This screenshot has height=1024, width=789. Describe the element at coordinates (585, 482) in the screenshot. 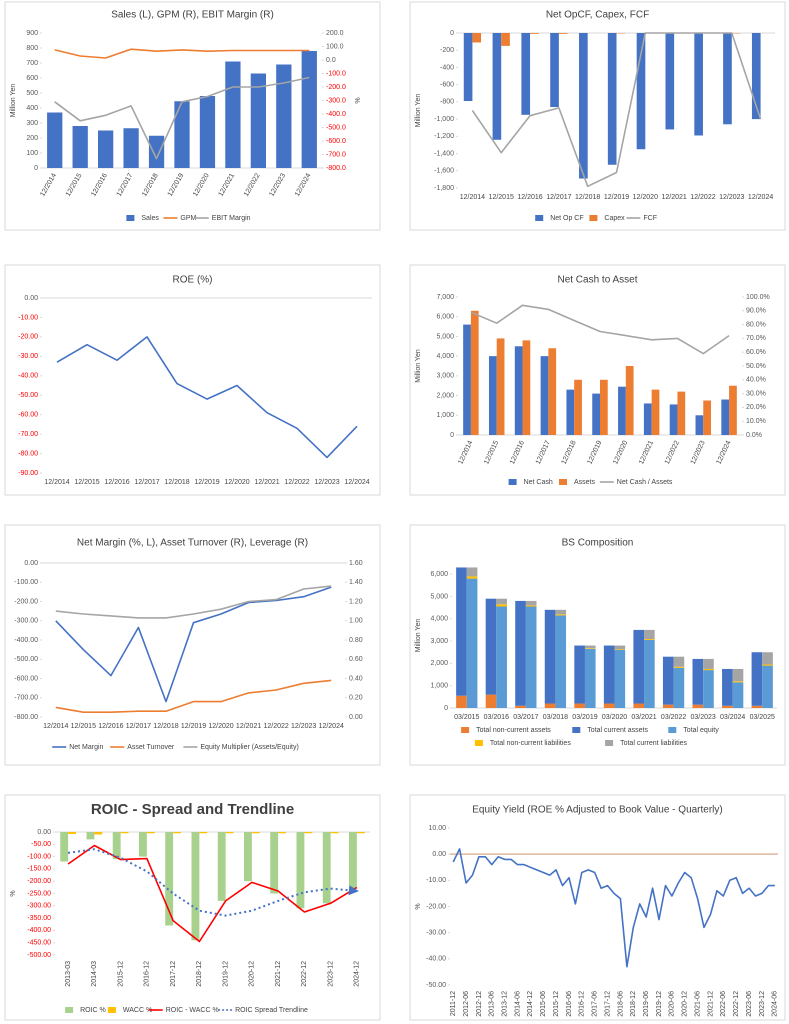

I see `legend-label: Assets` at that location.